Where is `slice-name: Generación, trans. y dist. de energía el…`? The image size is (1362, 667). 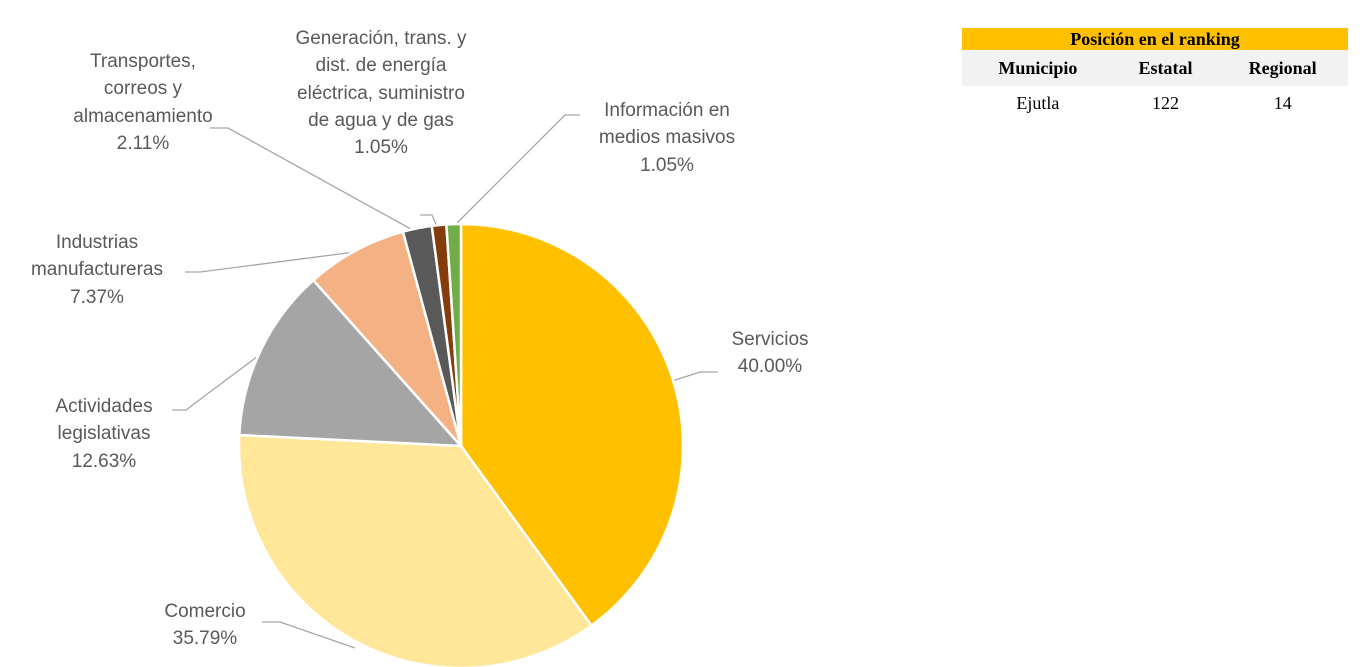 slice-name: Generación, trans. y dist. de energía el… is located at coordinates (381, 79).